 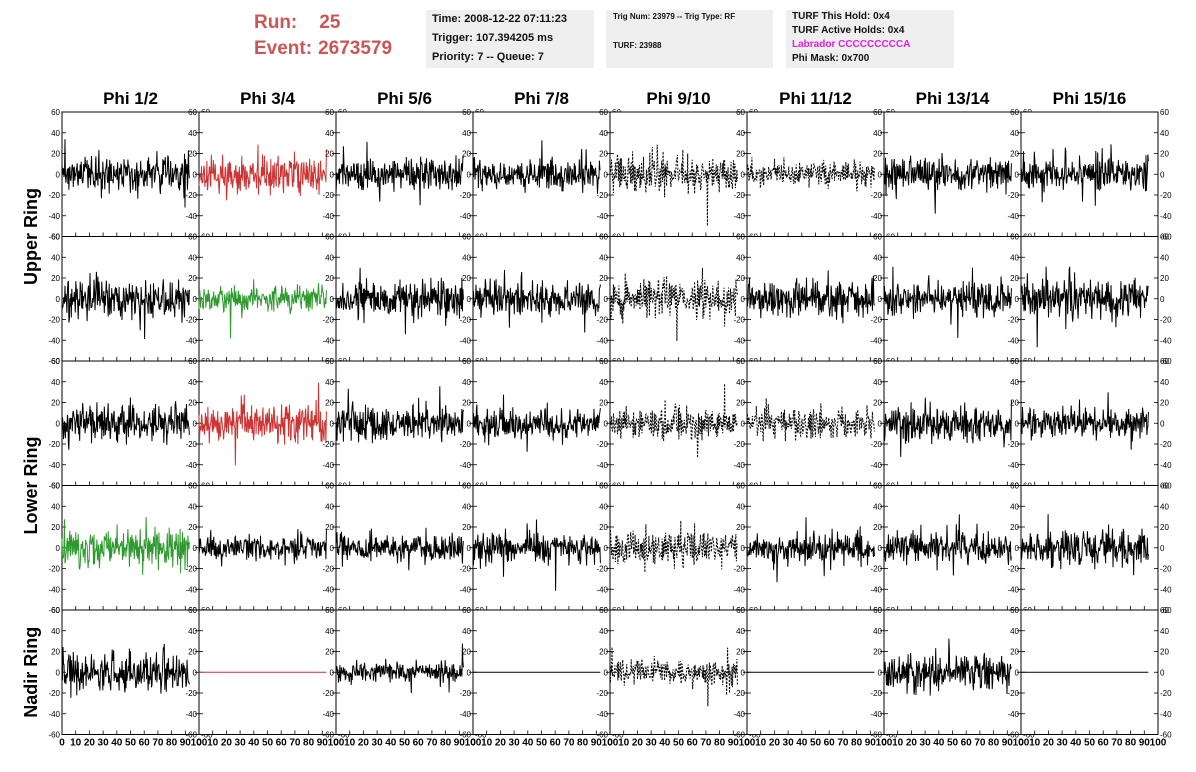 I want to click on column-title: Phi 5/6, so click(x=404, y=98).